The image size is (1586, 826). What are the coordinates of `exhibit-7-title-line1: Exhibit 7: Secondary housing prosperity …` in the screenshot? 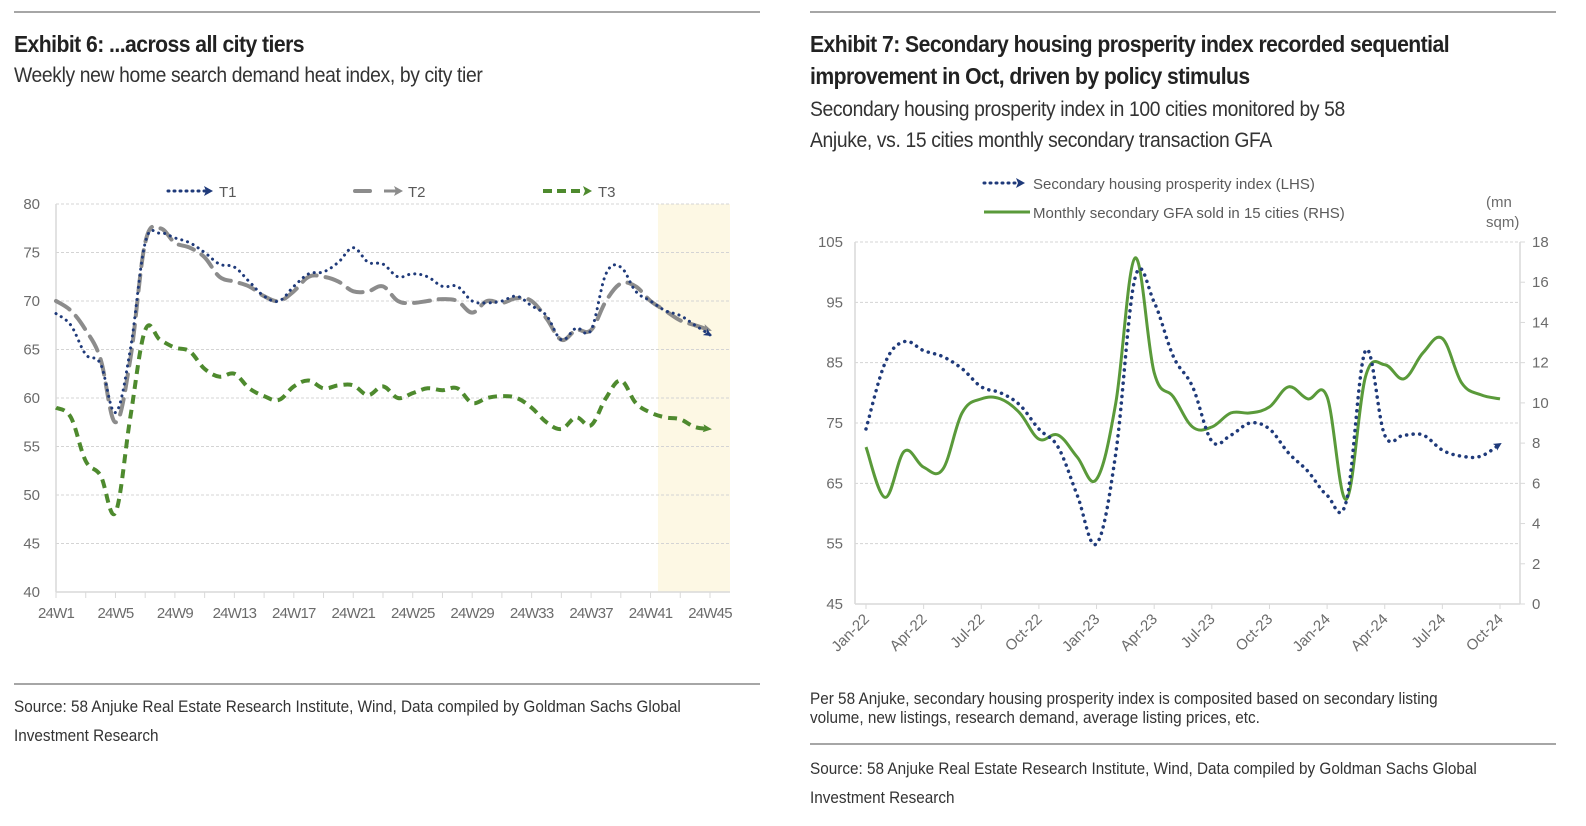 It's located at (1130, 44).